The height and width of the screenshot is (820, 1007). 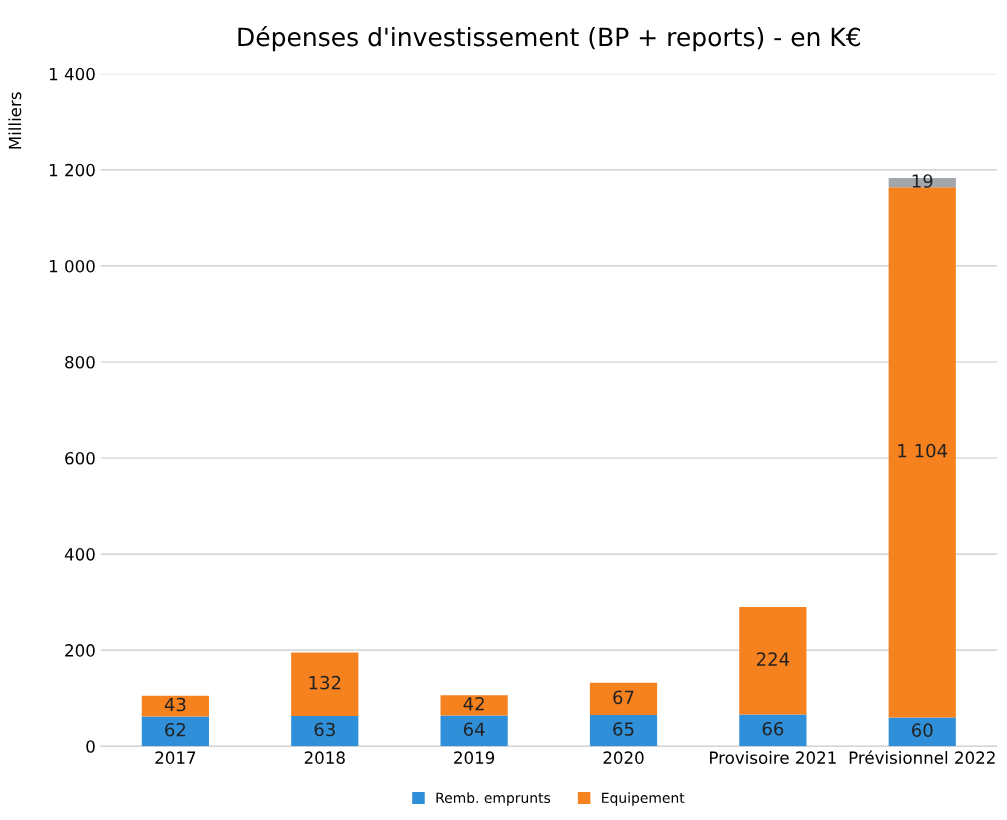 I want to click on data-label: 19, so click(x=922, y=181).